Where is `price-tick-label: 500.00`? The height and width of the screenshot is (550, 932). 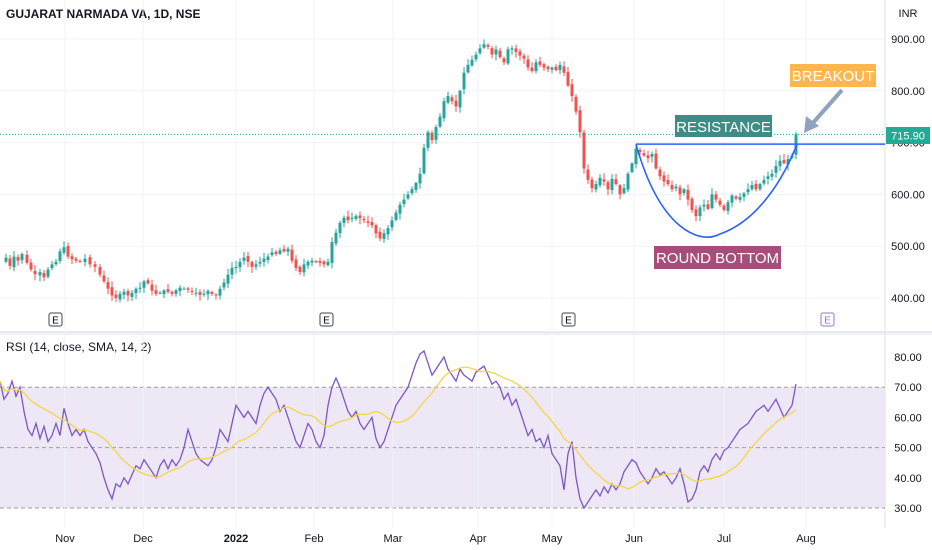 price-tick-label: 500.00 is located at coordinates (908, 247).